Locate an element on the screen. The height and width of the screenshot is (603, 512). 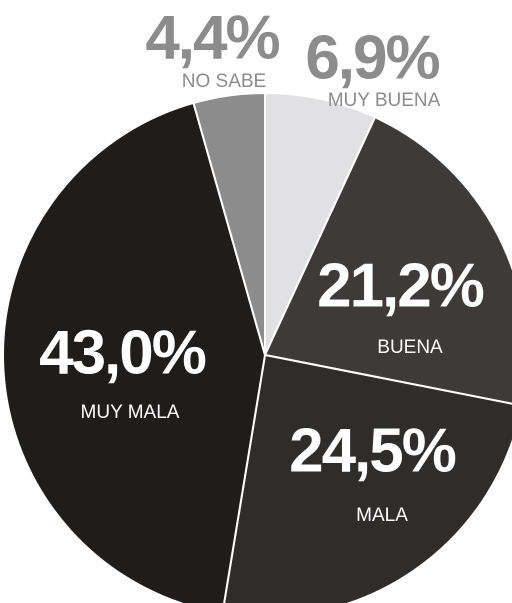
category-label: MUY MALA is located at coordinates (130, 412).